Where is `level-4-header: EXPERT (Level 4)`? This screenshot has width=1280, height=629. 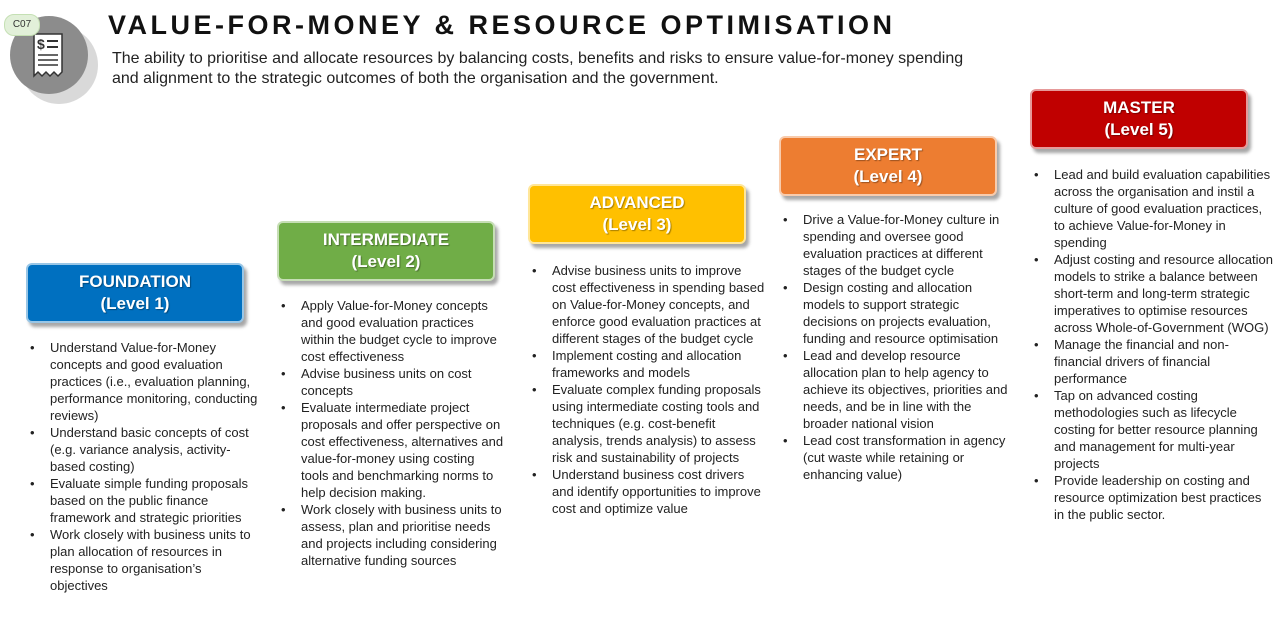
level-4-header: EXPERT (Level 4) is located at coordinates (888, 166).